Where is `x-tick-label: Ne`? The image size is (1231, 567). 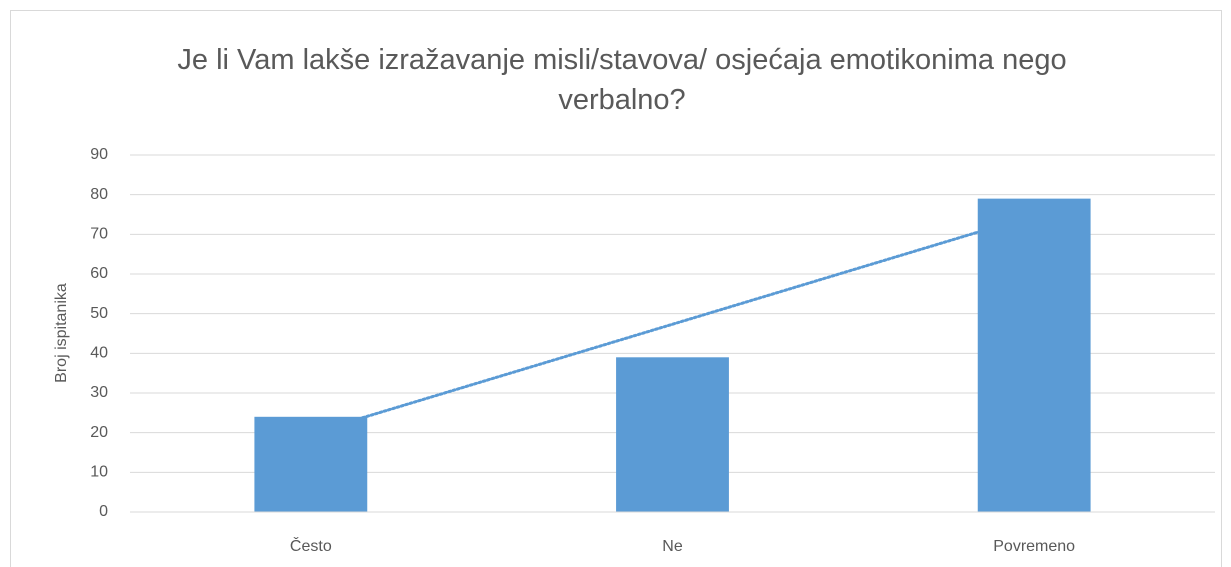 x-tick-label: Ne is located at coordinates (672, 546).